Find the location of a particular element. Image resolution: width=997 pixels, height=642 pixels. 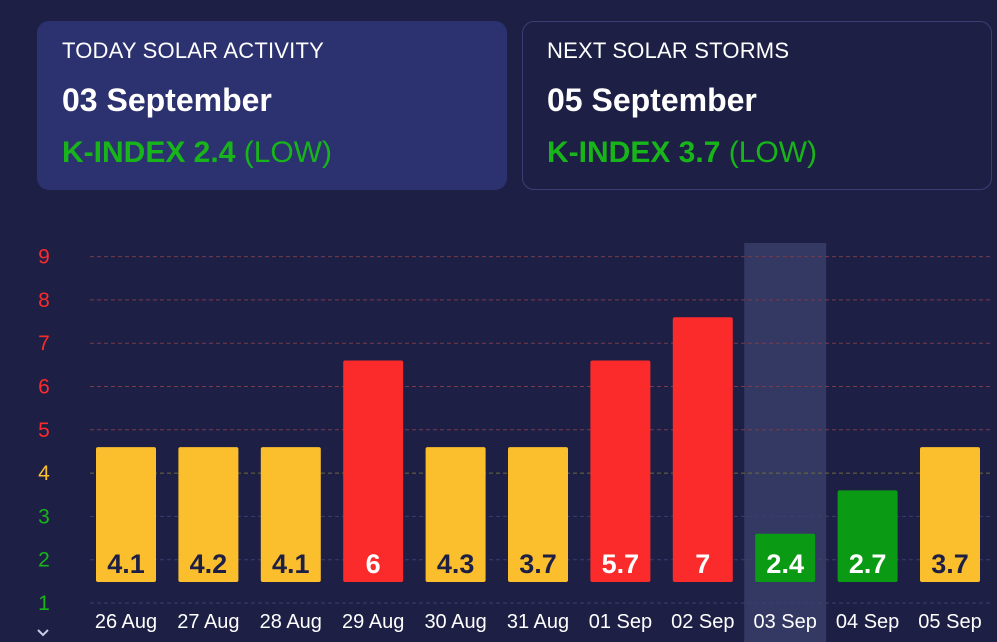

y-tick-label: 9 is located at coordinates (44, 257).